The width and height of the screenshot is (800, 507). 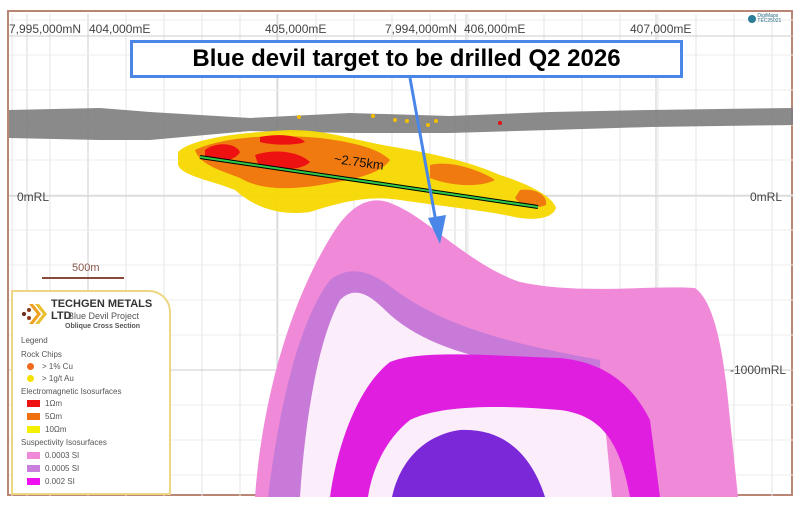 What do you see at coordinates (421, 29) in the screenshot?
I see `axis-label-northing-7994000: 7,994,000mN` at bounding box center [421, 29].